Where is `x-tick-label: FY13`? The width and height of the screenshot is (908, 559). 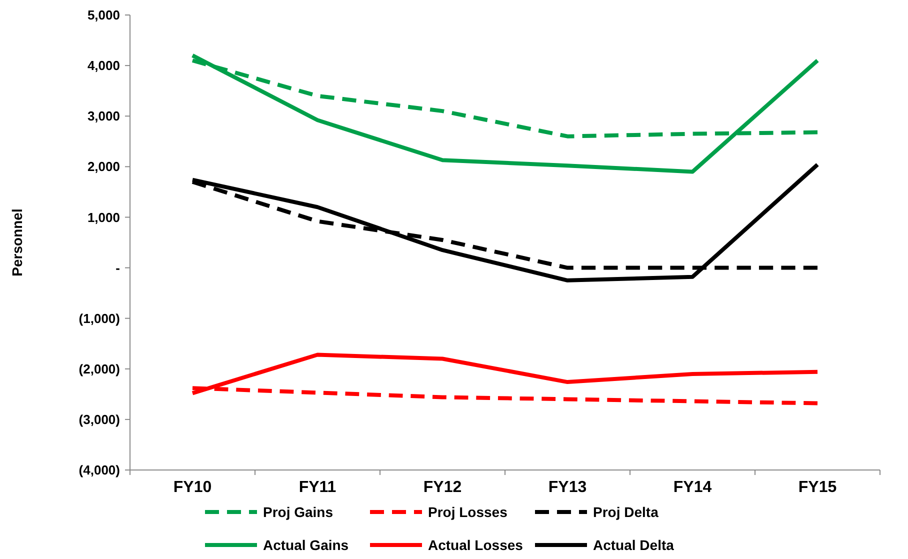
x-tick-label: FY13 is located at coordinates (567, 487).